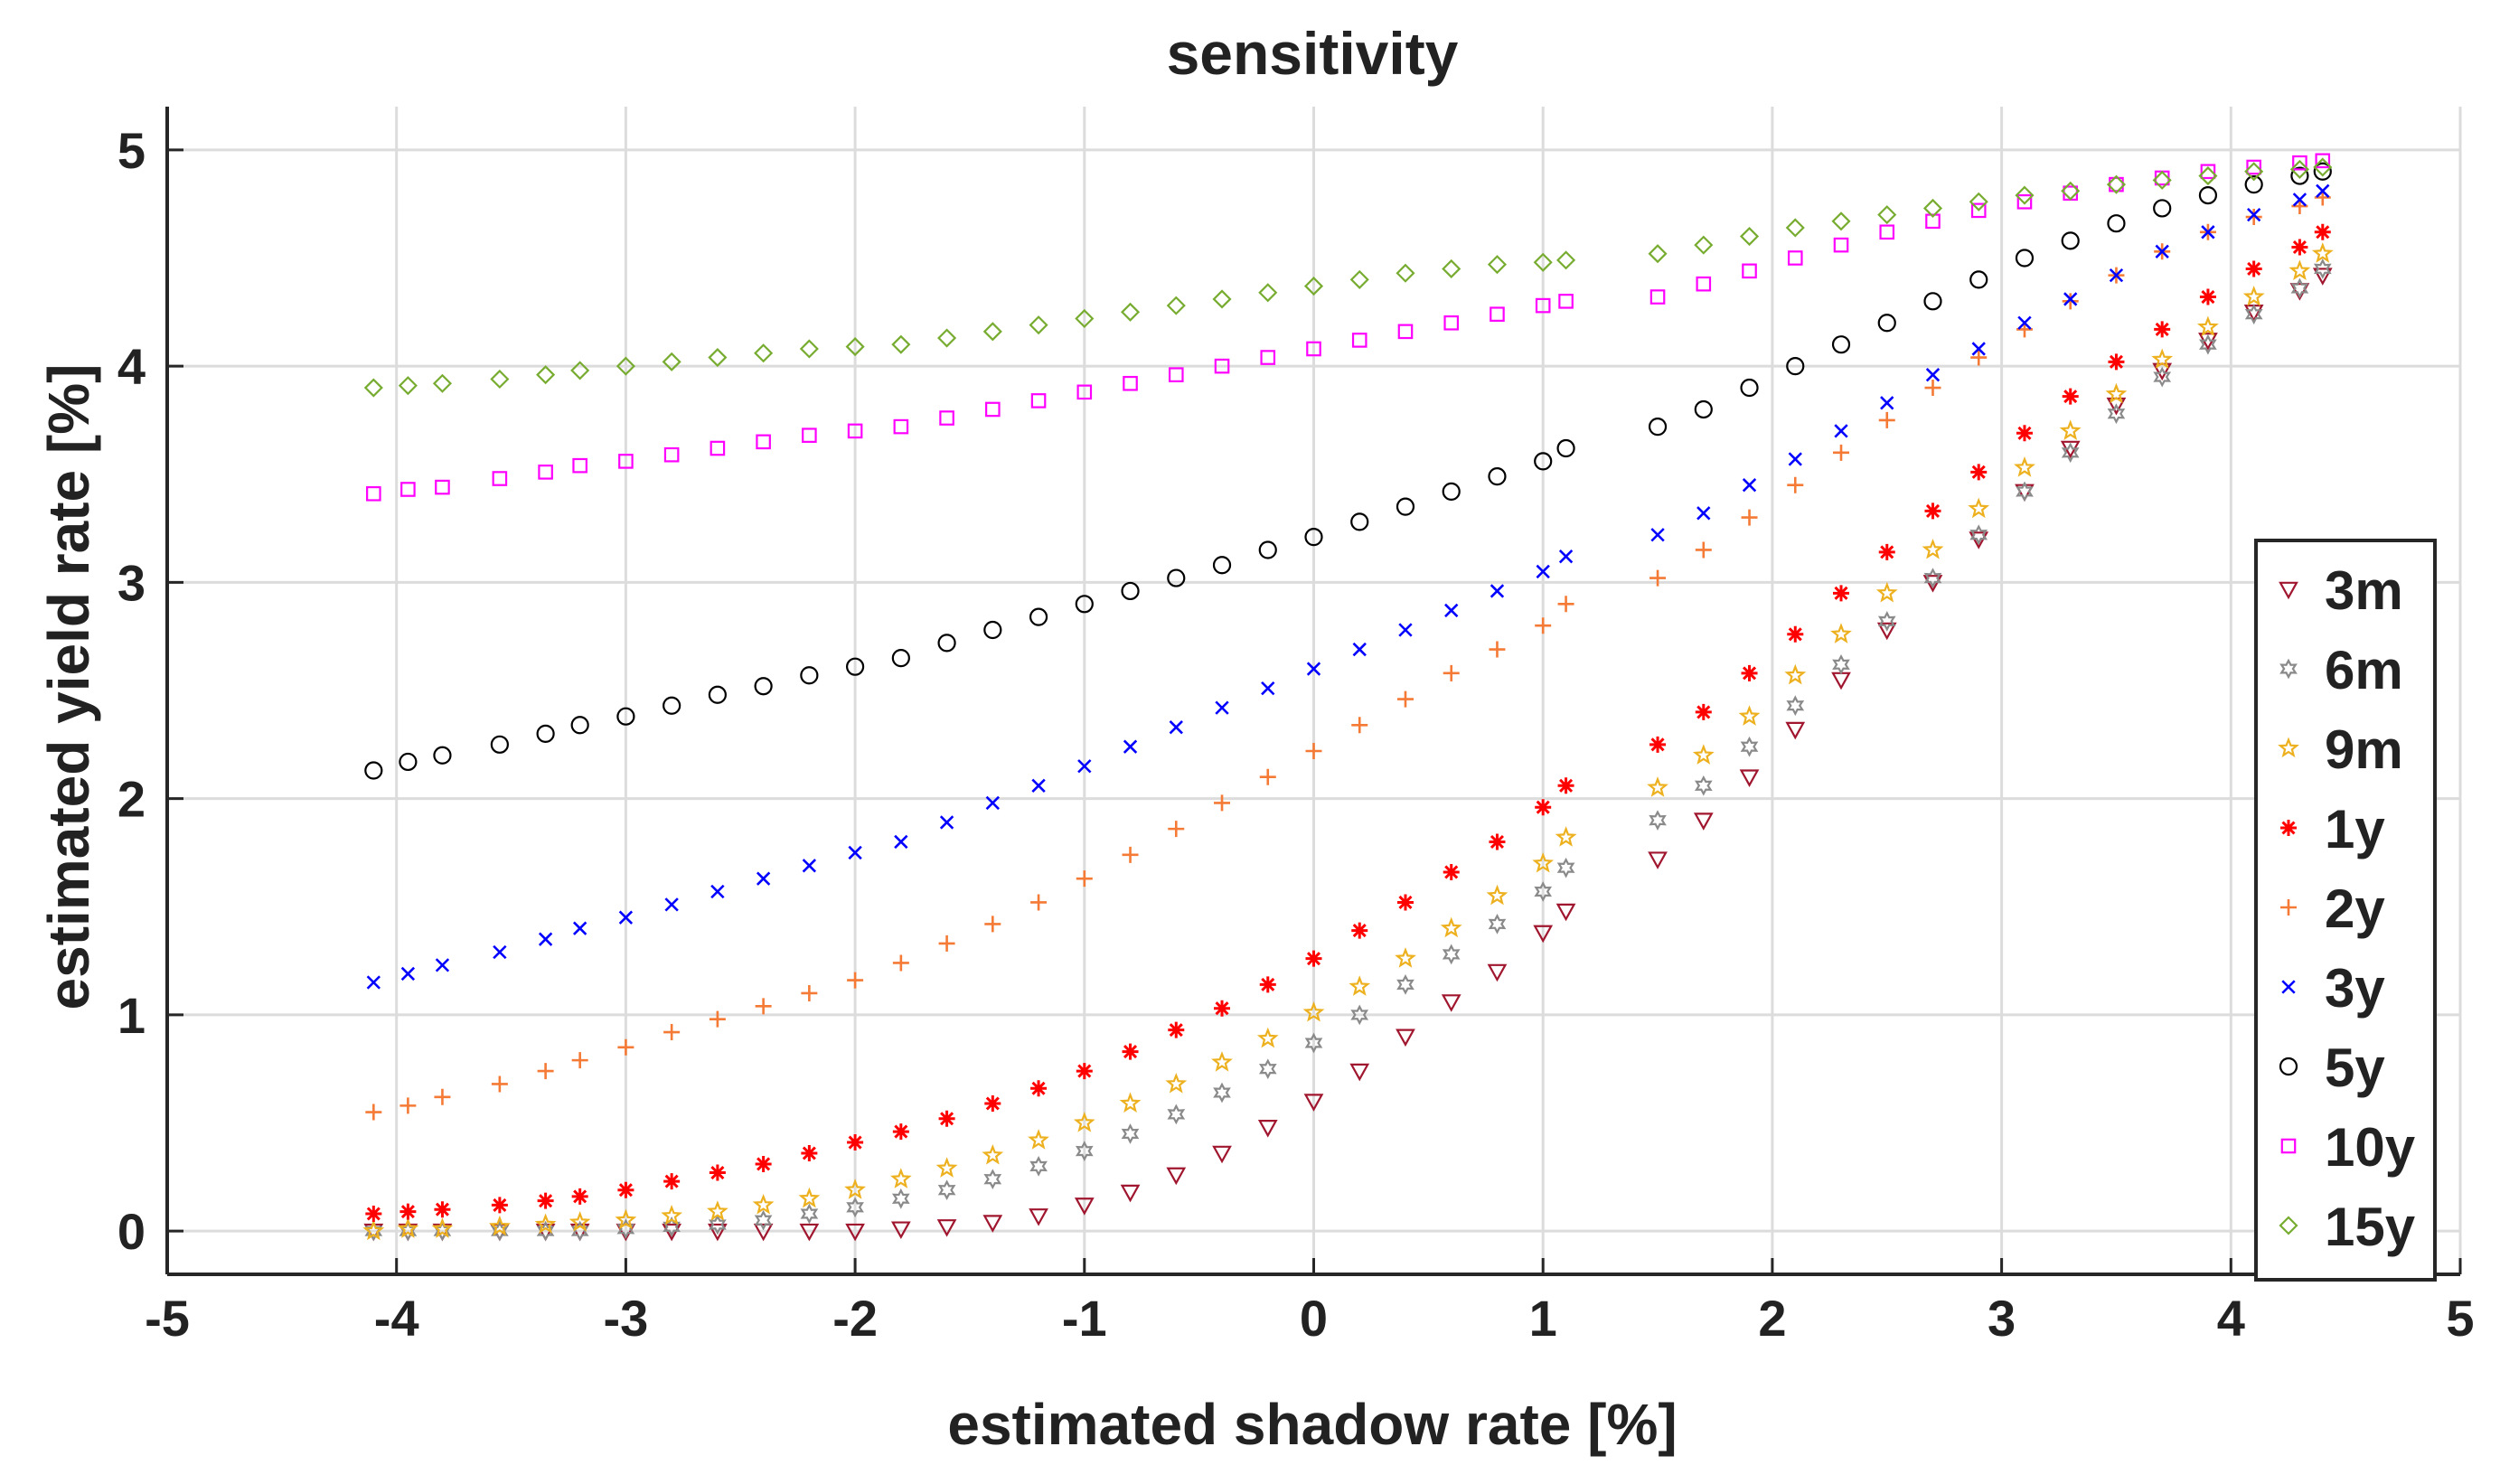 The width and height of the screenshot is (2500, 1484). What do you see at coordinates (2460, 1318) in the screenshot?
I see `x-tick-label: 5` at bounding box center [2460, 1318].